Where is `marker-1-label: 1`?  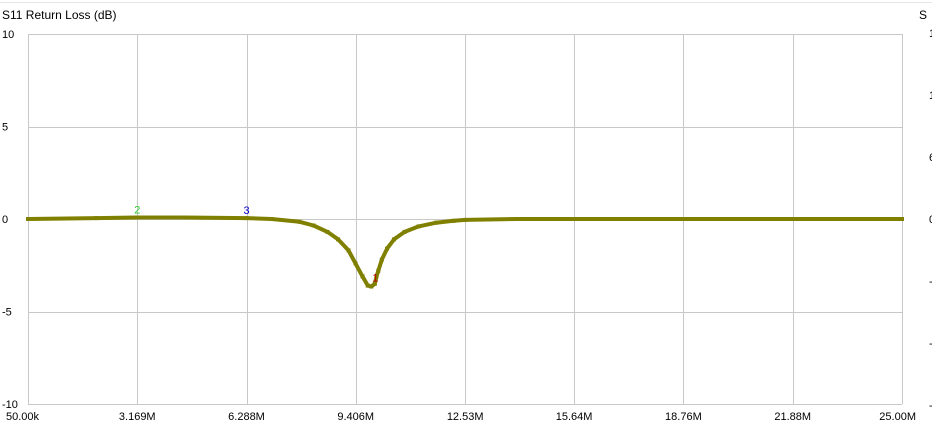
marker-1-label: 1 is located at coordinates (375, 279).